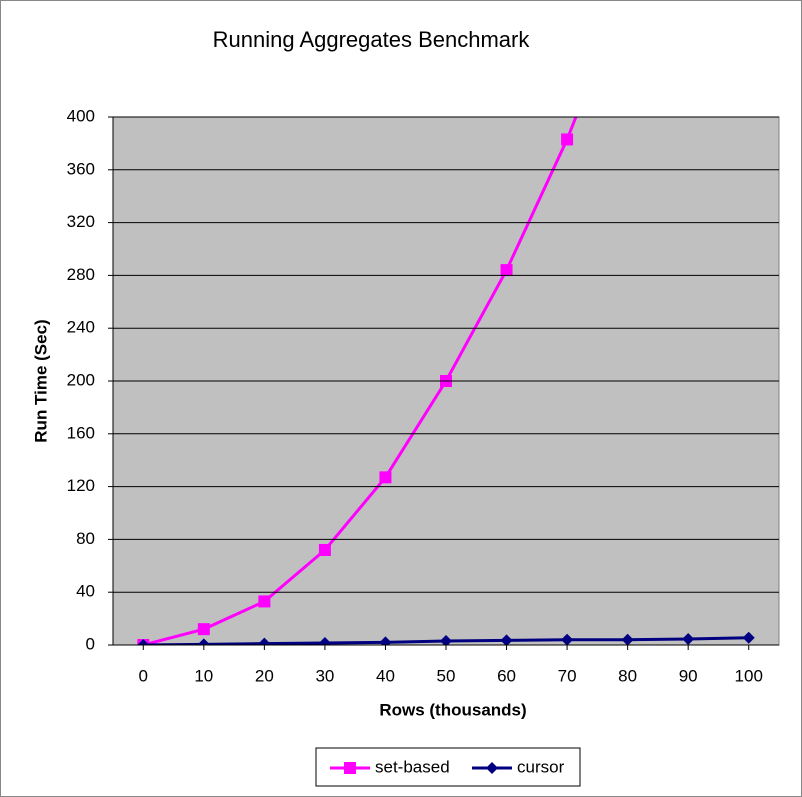 The width and height of the screenshot is (802, 797). What do you see at coordinates (446, 675) in the screenshot?
I see `x-tick-label: 50` at bounding box center [446, 675].